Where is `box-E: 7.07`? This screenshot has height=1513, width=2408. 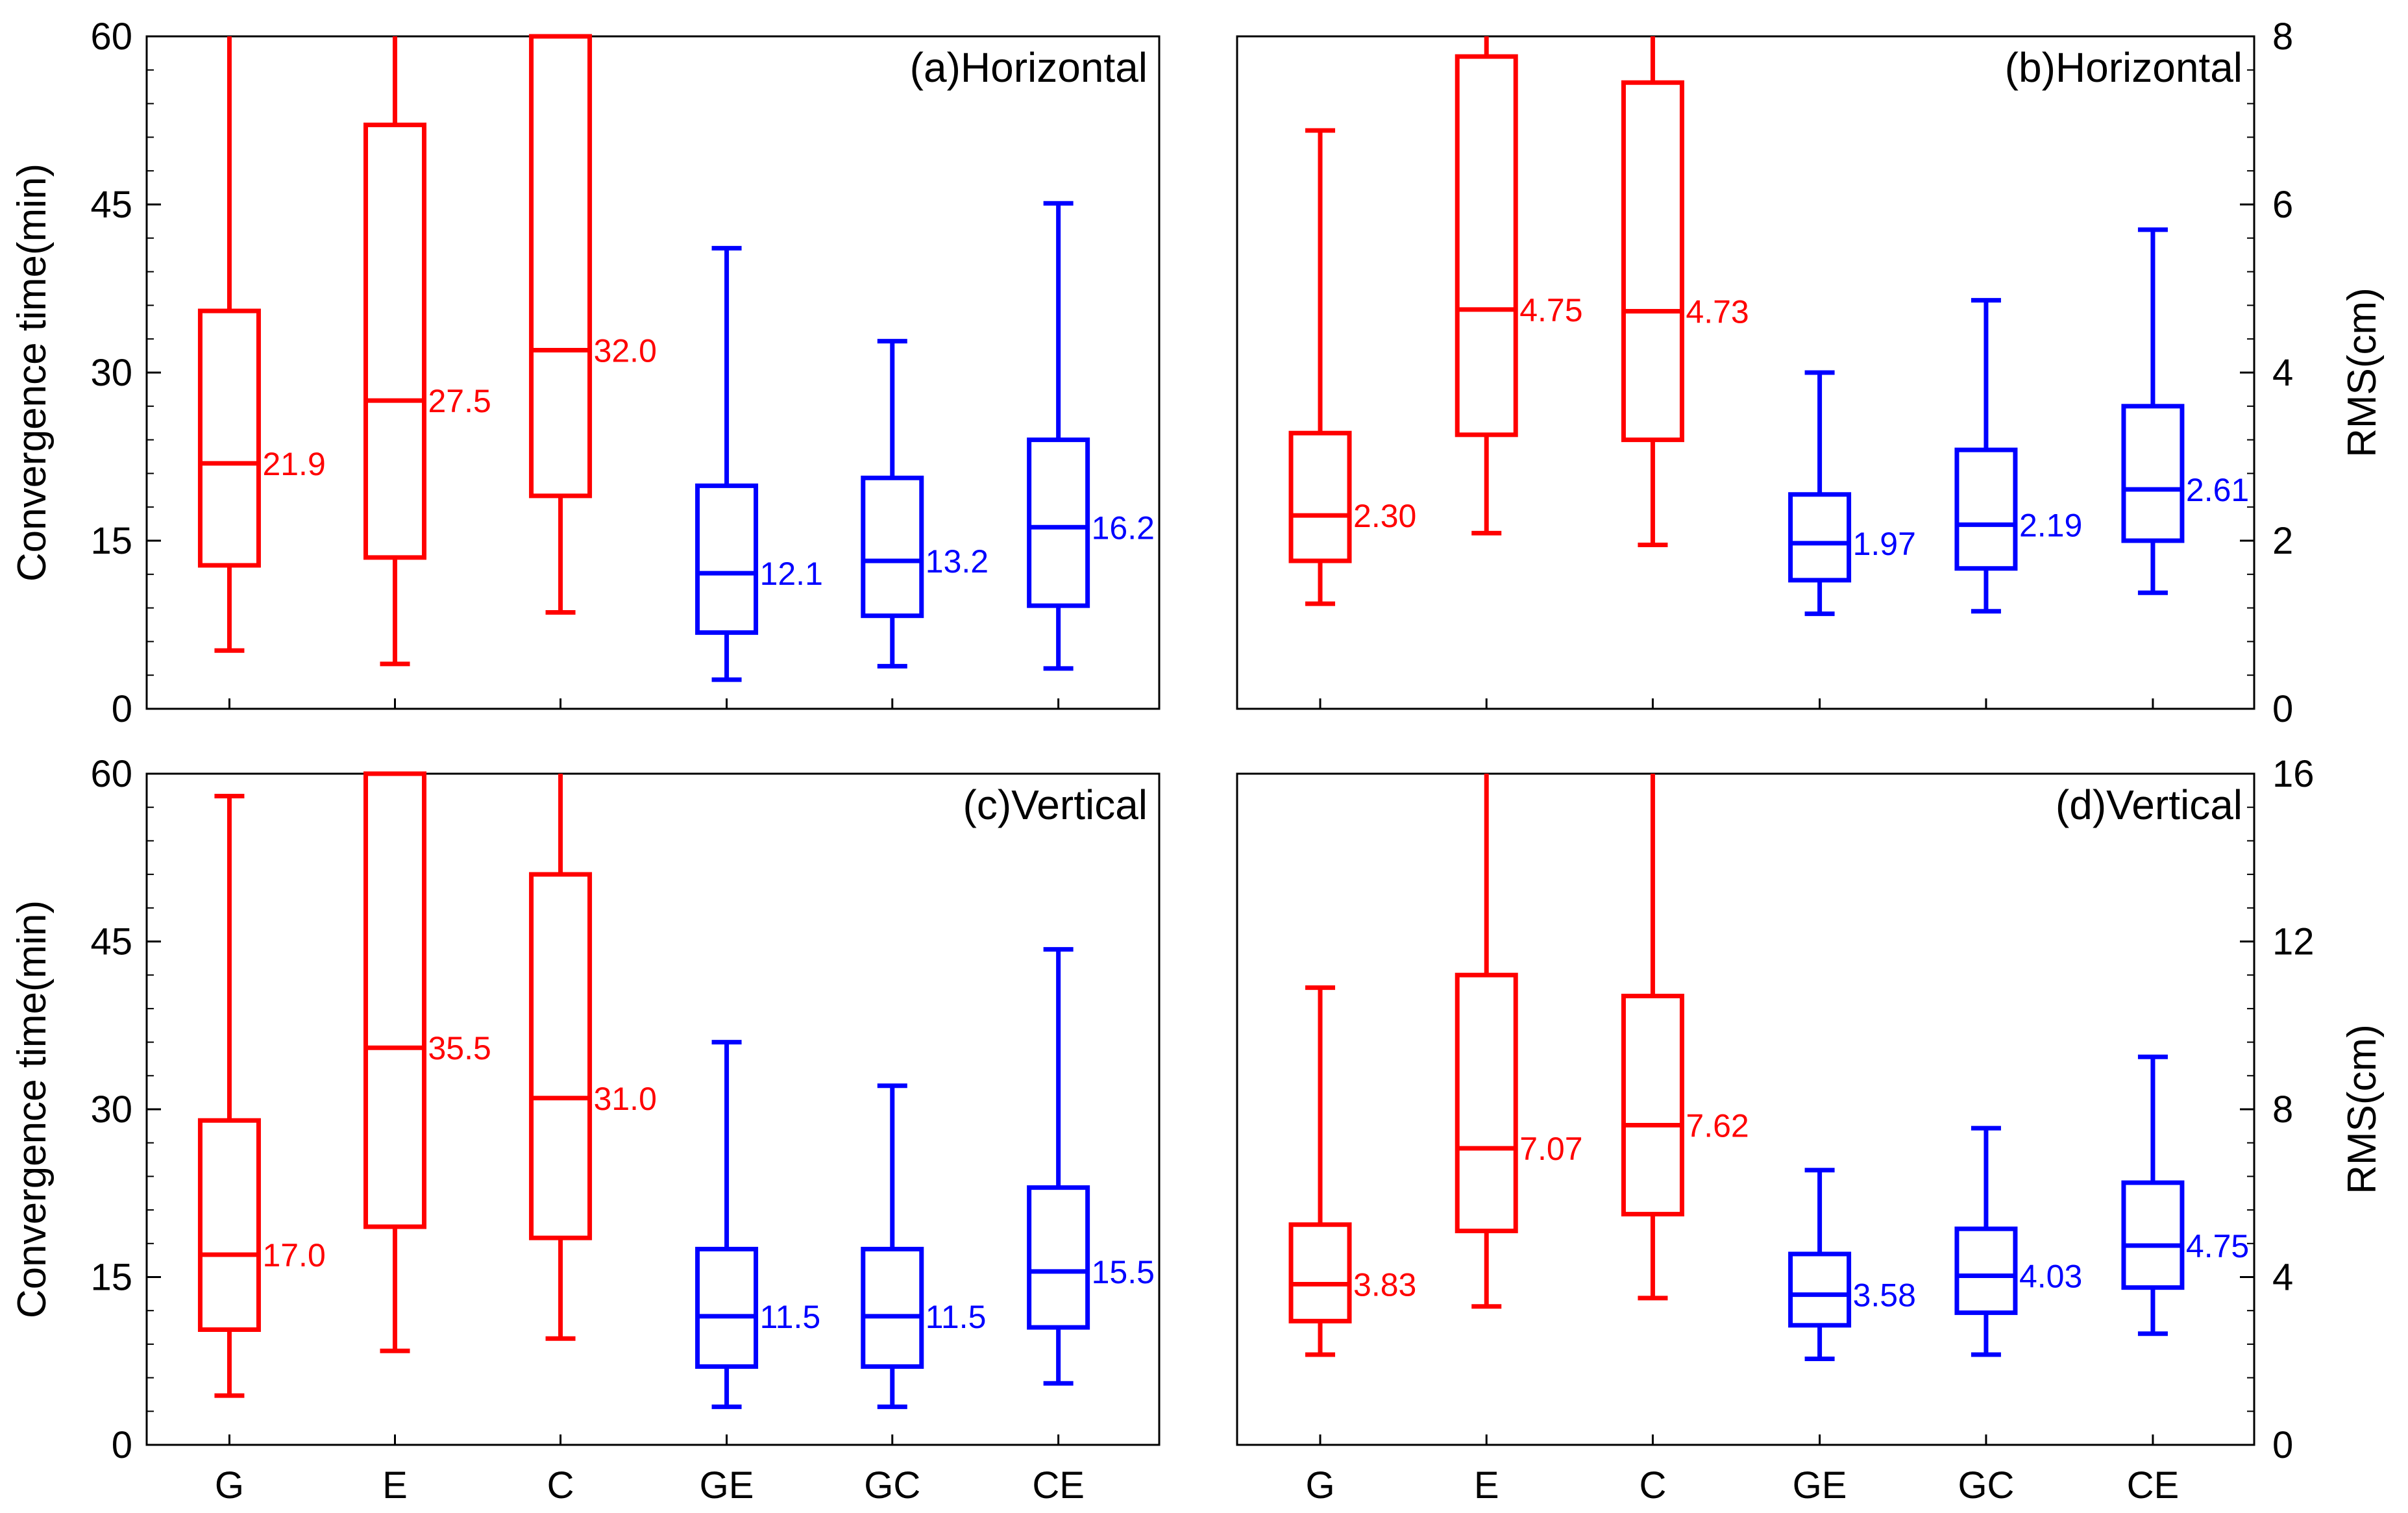 box-E: 7.07 is located at coordinates (1519, 1041).